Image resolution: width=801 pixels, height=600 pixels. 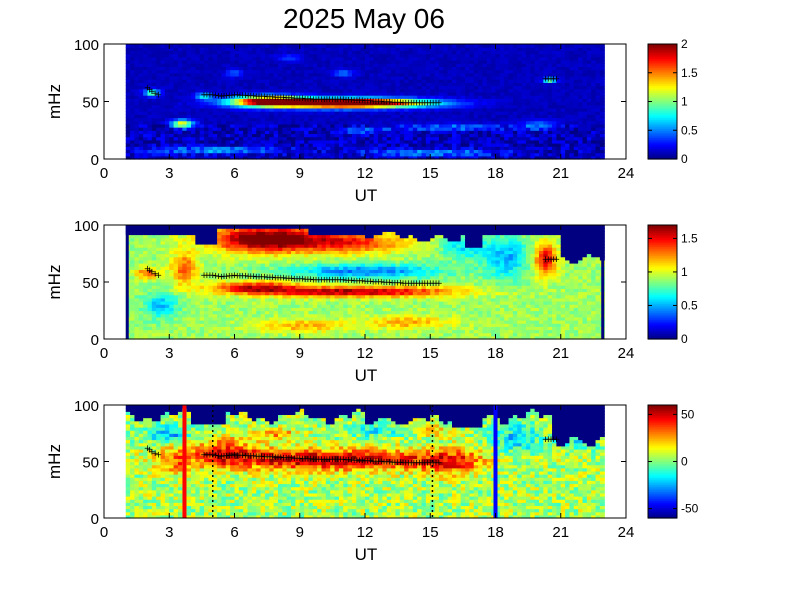 I want to click on colorbar-segment, so click(x=662, y=57).